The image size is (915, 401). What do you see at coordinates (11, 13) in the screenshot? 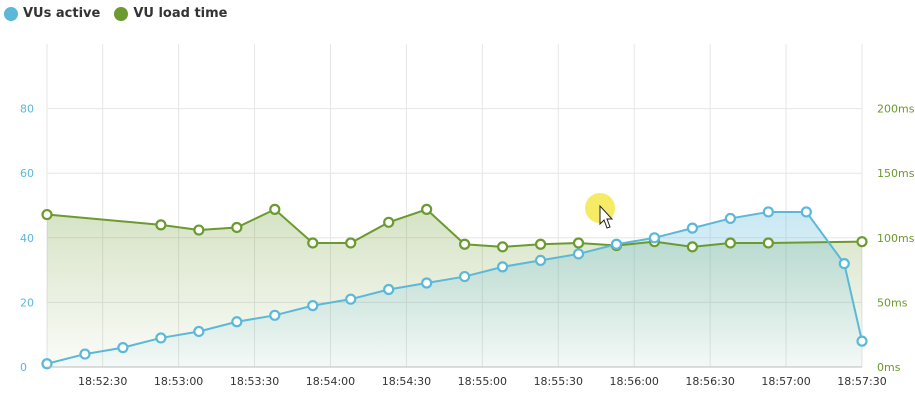
I see `vus-legend-marker` at bounding box center [11, 13].